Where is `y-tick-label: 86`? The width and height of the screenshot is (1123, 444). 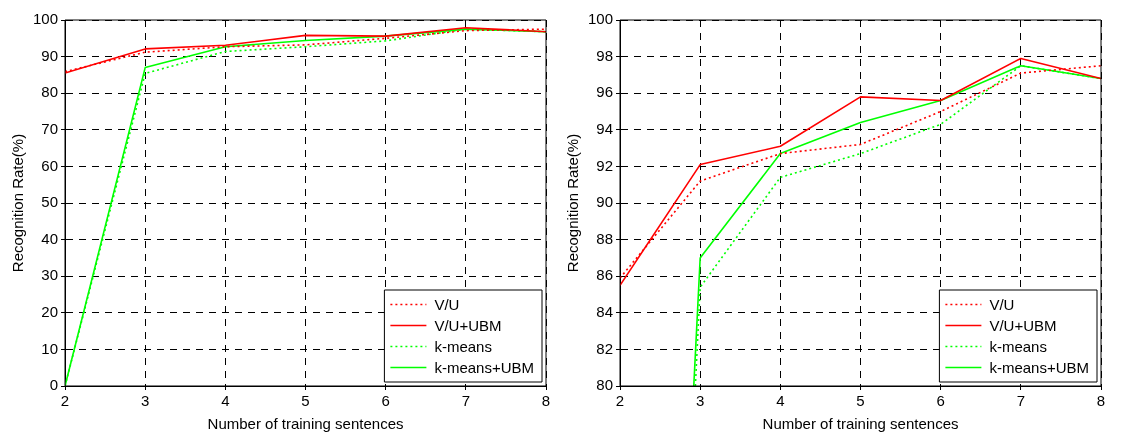
y-tick-label: 86 is located at coordinates (605, 275).